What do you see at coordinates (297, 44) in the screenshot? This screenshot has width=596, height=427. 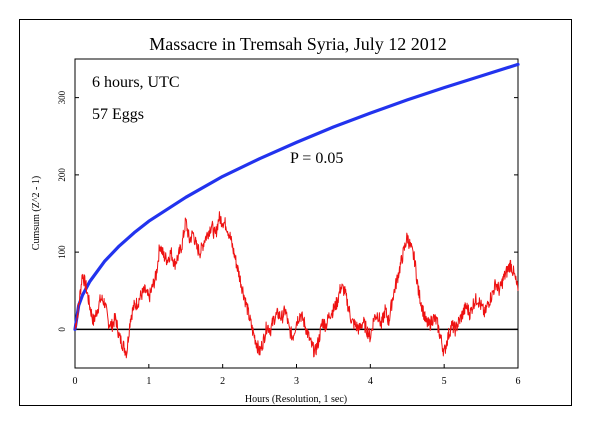 I see `chart-title: Massacre in Tremsah Syria, July 12 2012` at bounding box center [297, 44].